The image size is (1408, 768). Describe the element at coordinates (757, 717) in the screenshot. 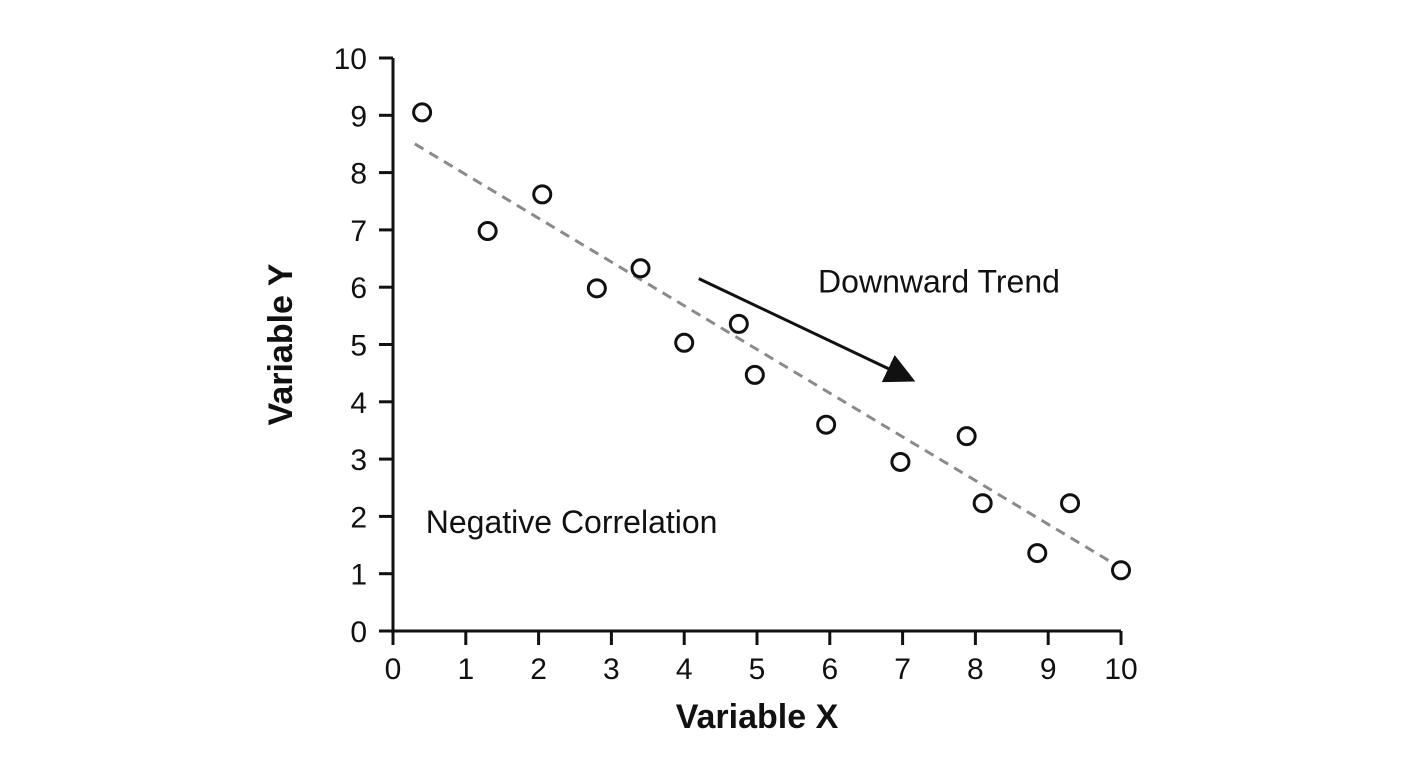

I see `x-axis-title: Variable X` at that location.